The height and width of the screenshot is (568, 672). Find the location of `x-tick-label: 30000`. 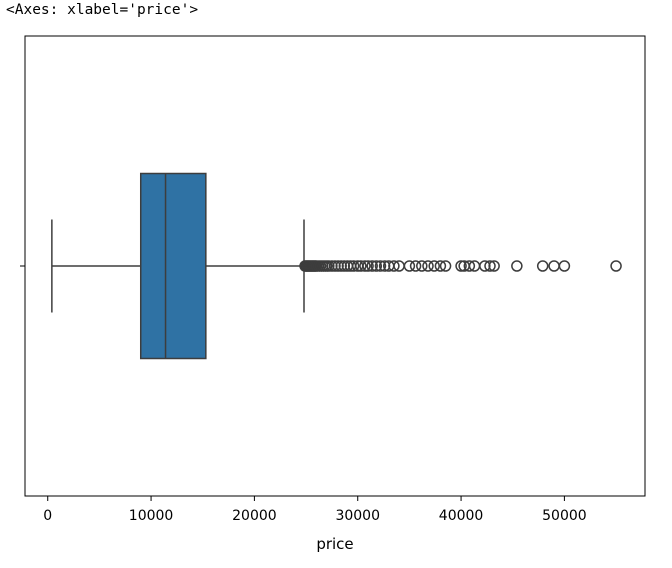

x-tick-label: 30000 is located at coordinates (357, 516).